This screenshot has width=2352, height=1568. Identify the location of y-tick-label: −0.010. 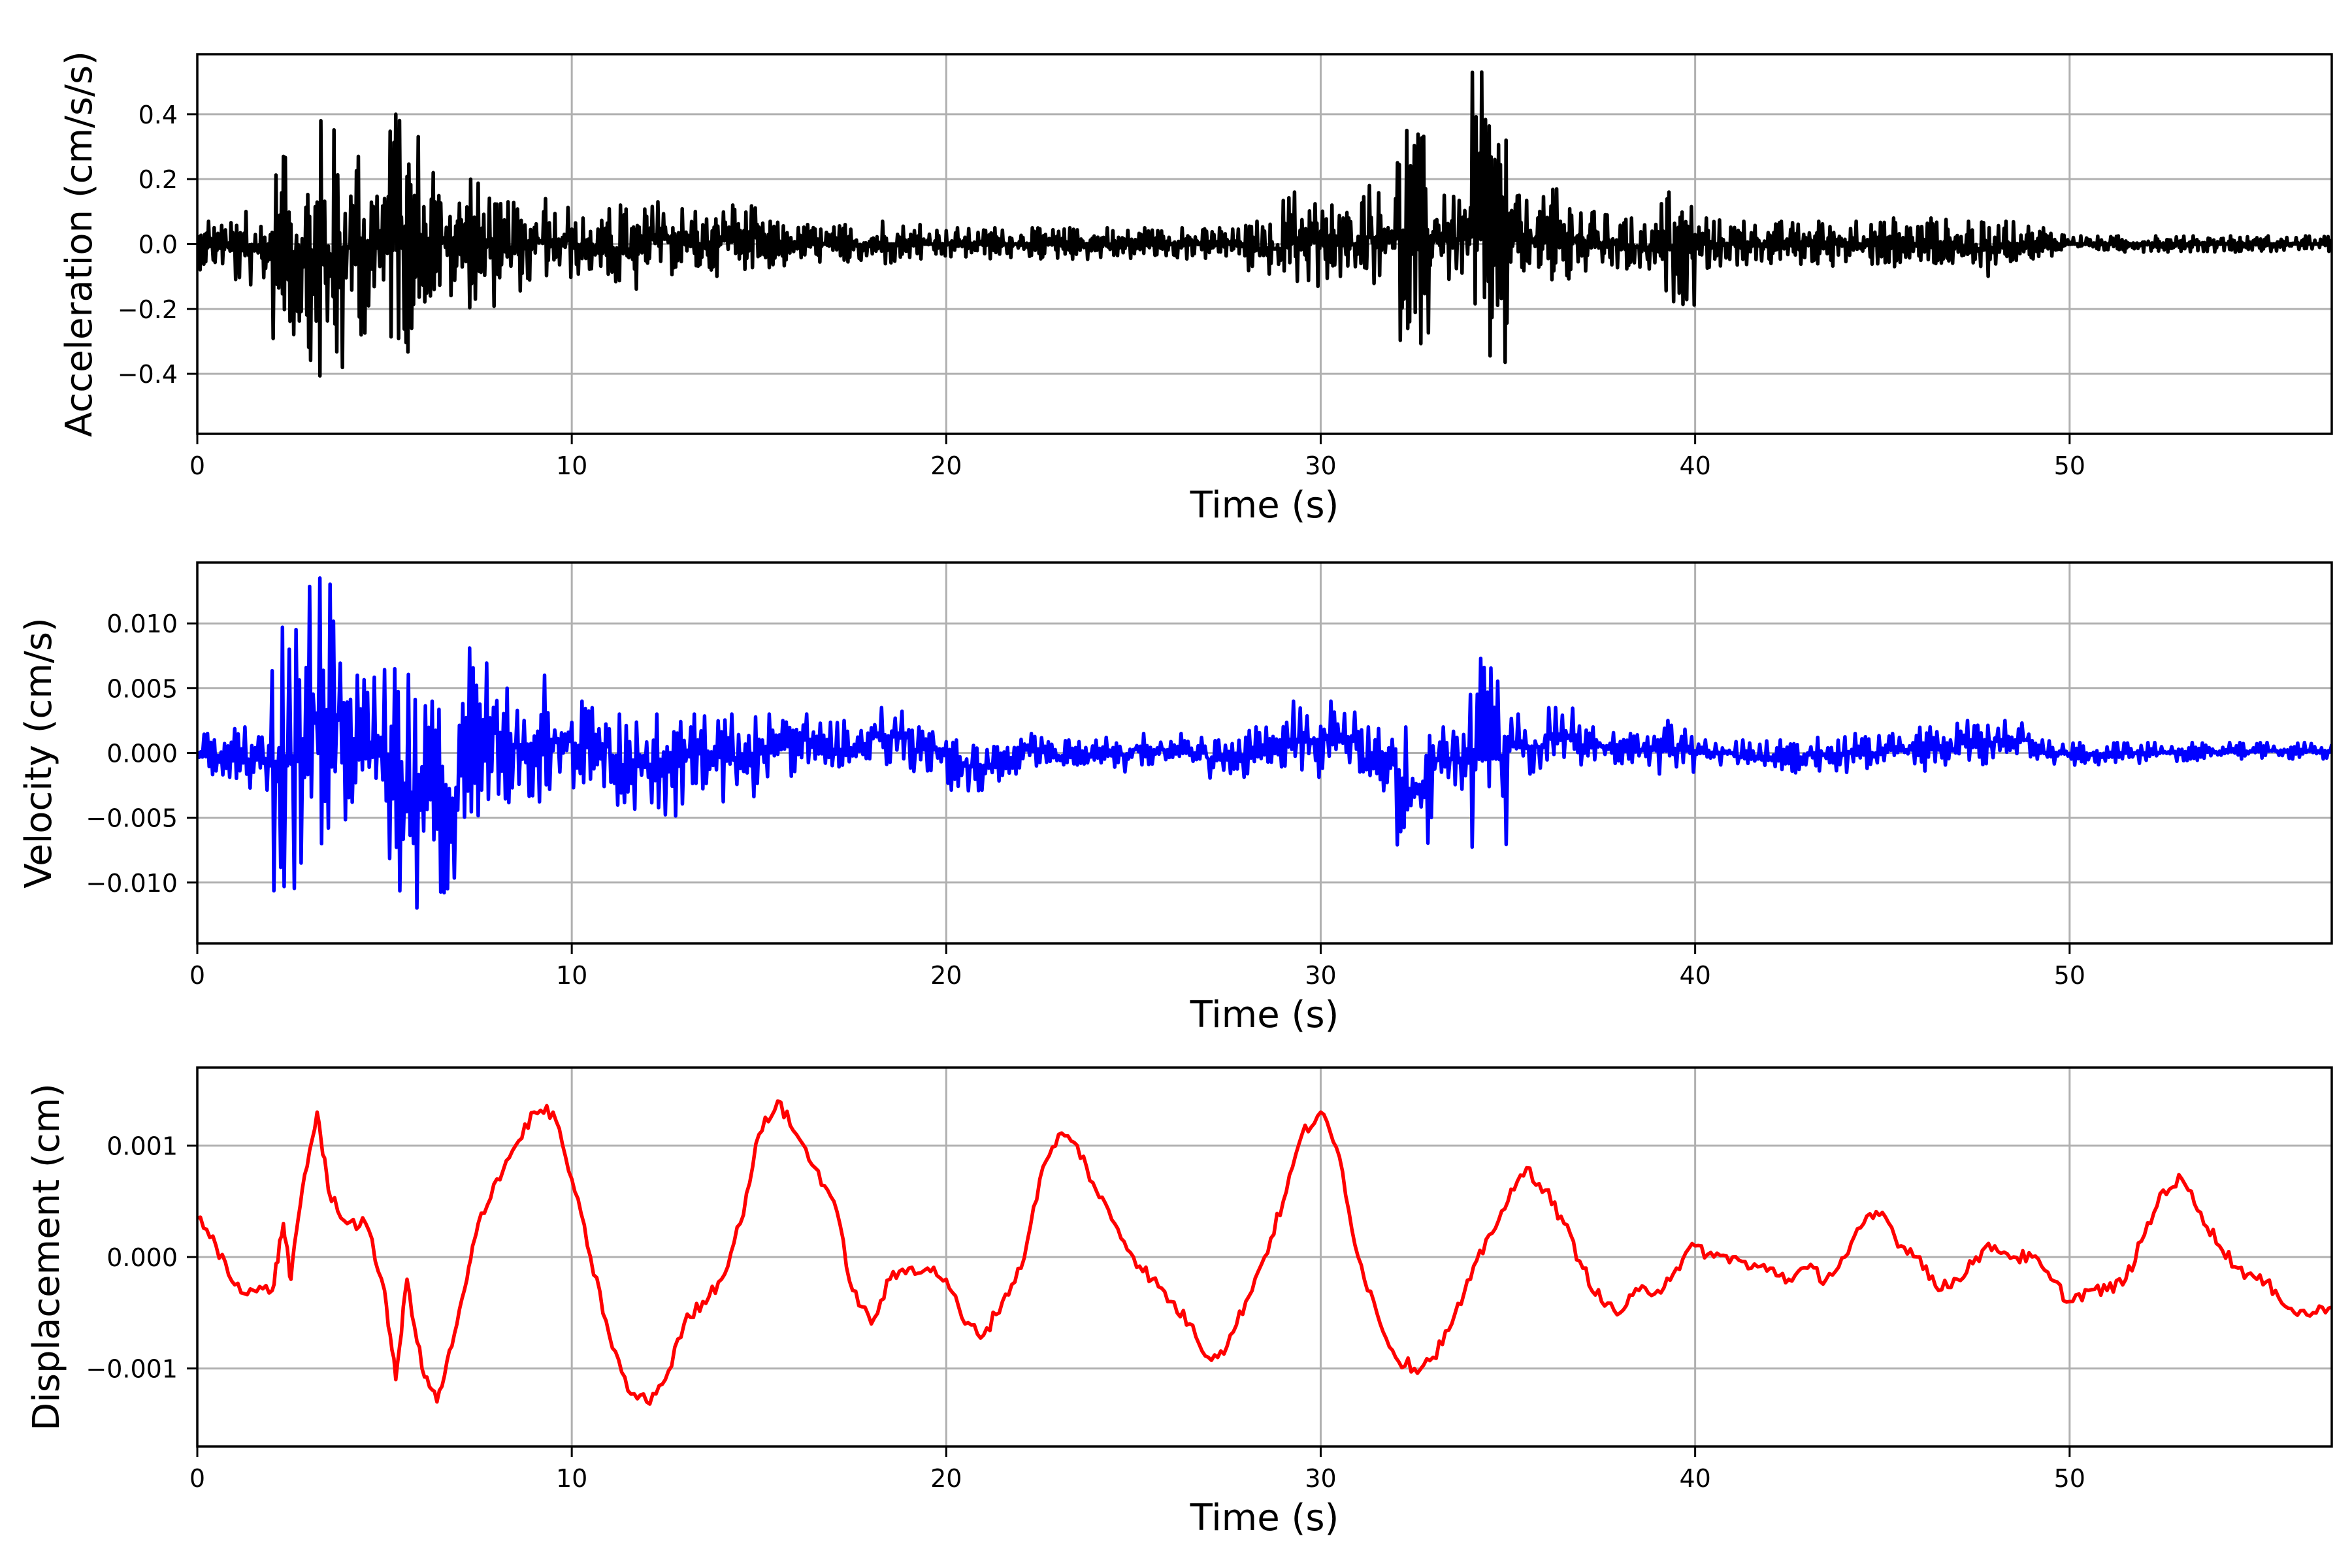
(132, 883).